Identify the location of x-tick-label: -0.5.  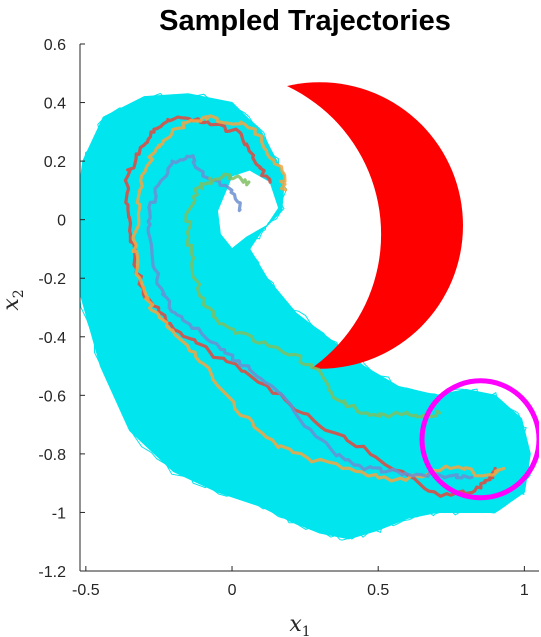
(86, 590).